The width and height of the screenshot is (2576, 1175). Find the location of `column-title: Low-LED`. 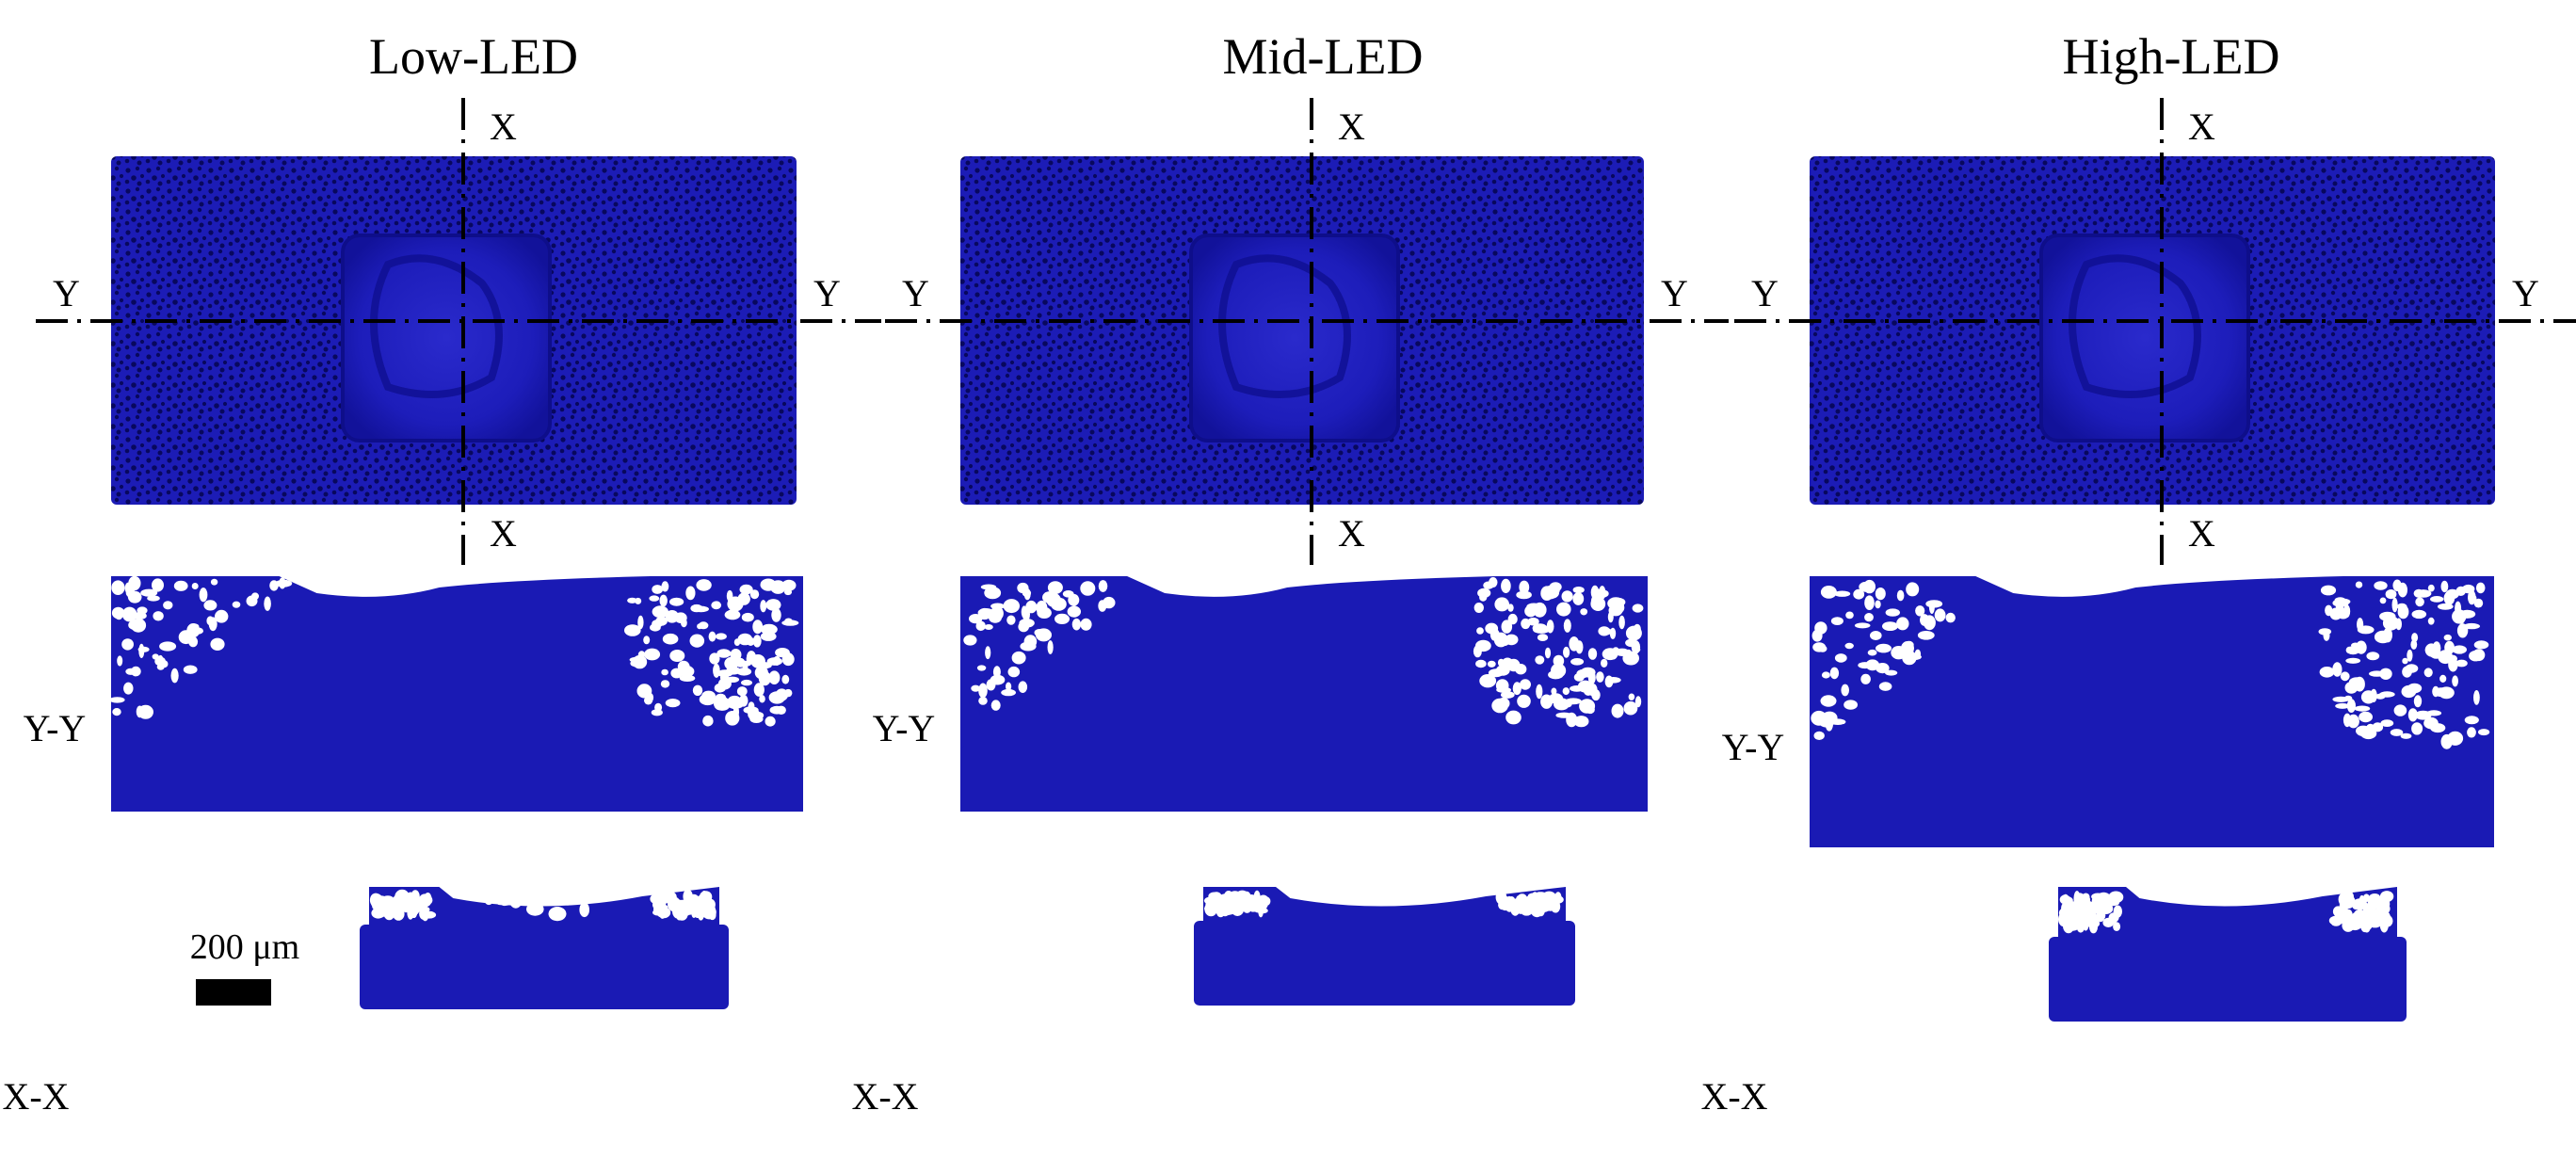

column-title: Low-LED is located at coordinates (473, 56).